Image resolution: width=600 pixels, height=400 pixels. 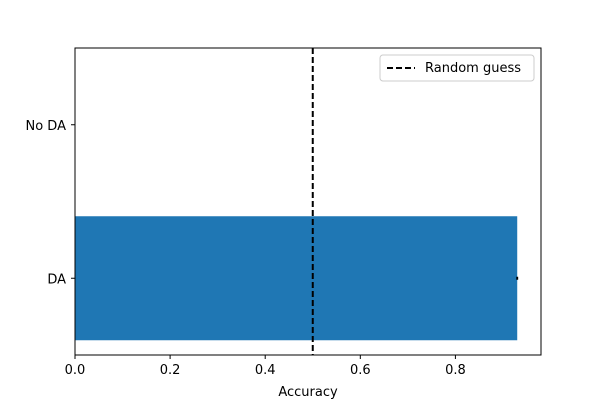 I want to click on x-tick-label: 0.8, so click(x=455, y=370).